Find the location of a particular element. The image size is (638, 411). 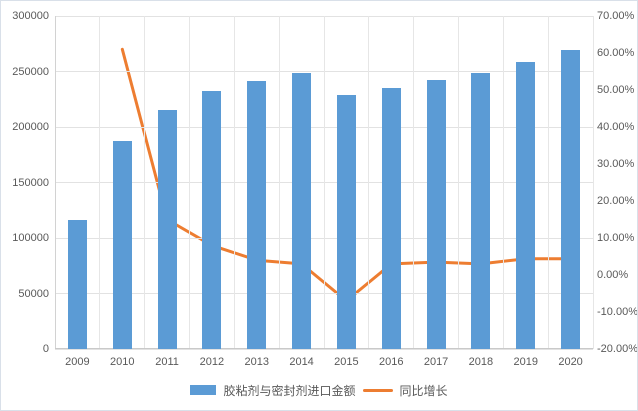

y-axis-left-tick-label: 200000 is located at coordinates (30, 127).